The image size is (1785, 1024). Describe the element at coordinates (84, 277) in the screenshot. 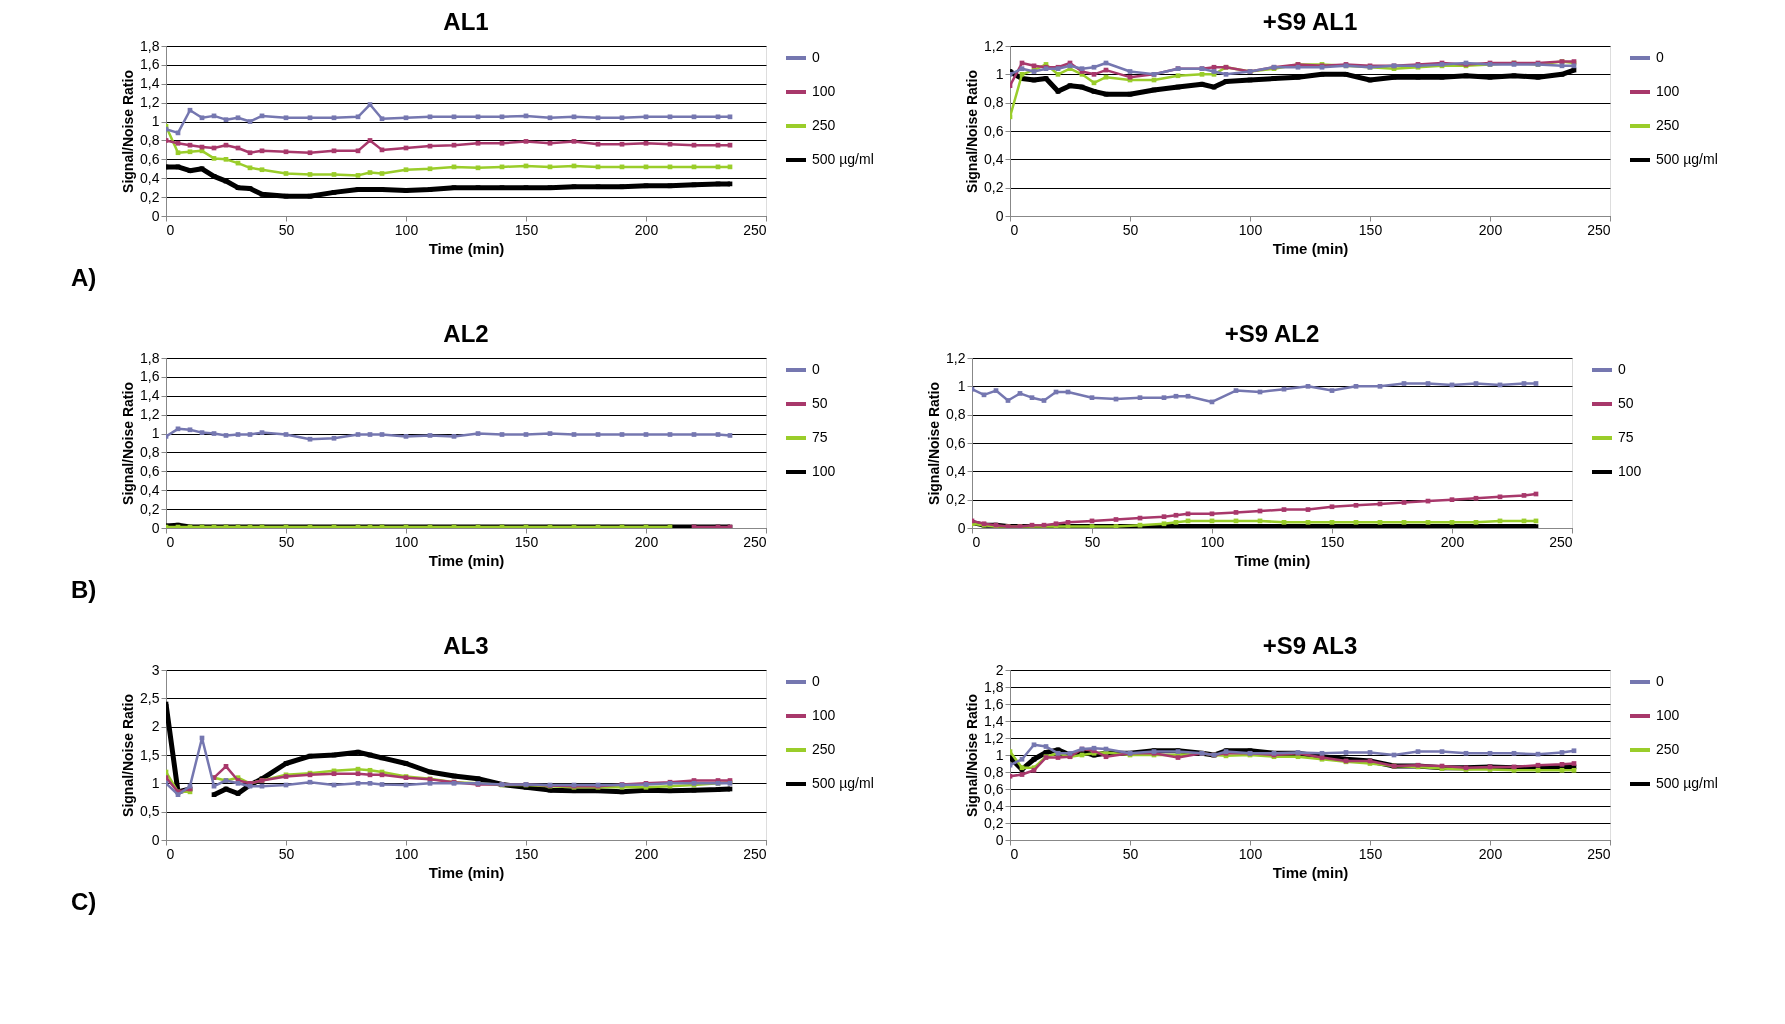

I see `text: A)` at that location.